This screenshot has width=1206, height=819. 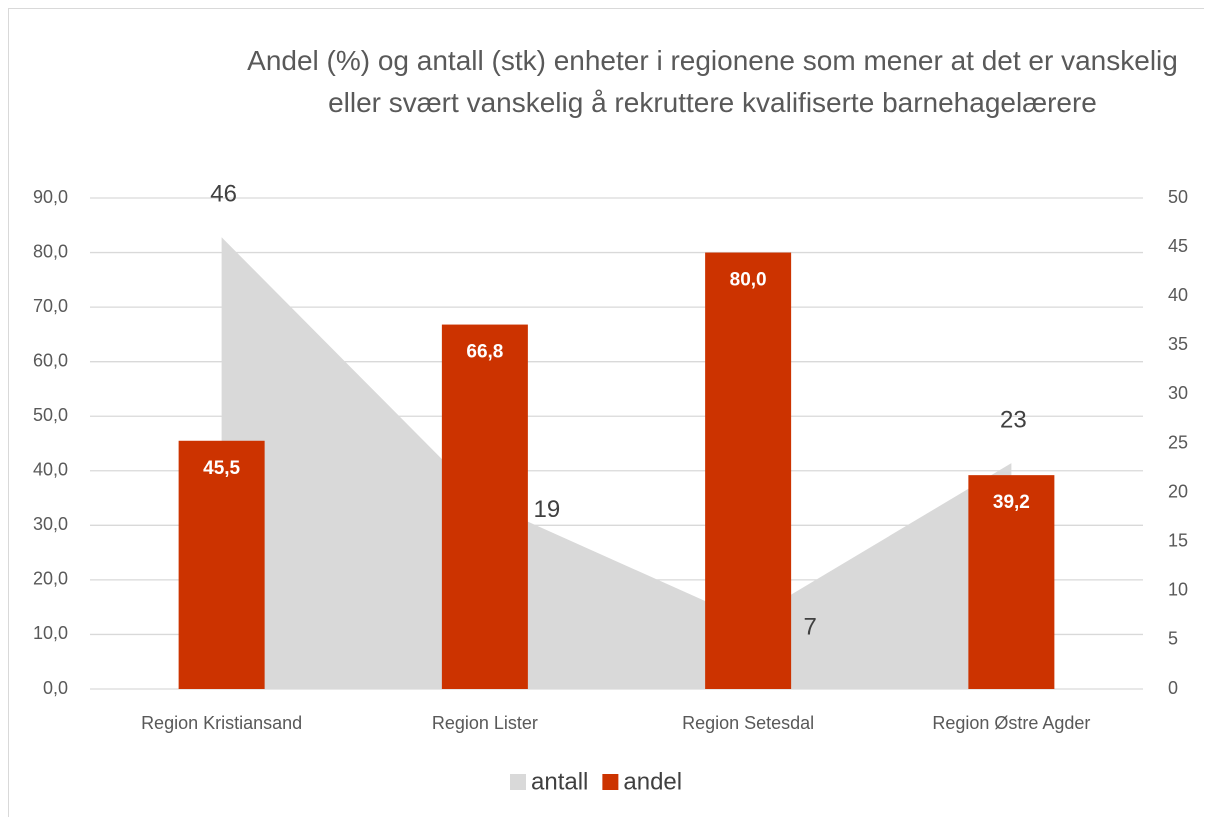 I want to click on y2-tick-label: 5, so click(x=1173, y=639).